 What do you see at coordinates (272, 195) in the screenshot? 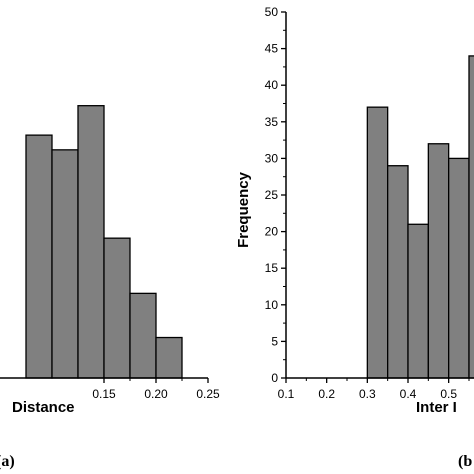
I see `panel-b-y-tick-label: 25` at bounding box center [272, 195].